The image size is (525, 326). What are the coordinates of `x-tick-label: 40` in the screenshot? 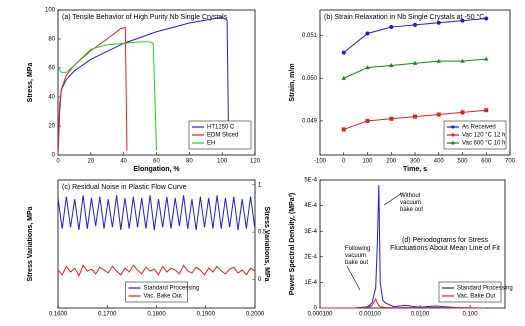 It's located at (123, 162).